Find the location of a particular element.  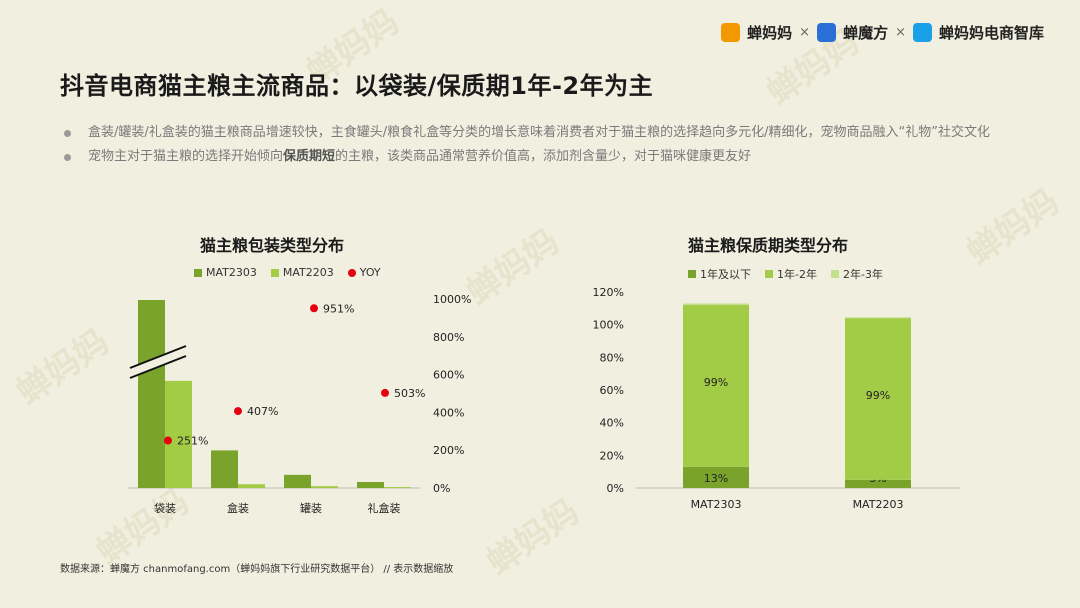

legend-label: 1年-2年 is located at coordinates (797, 274).